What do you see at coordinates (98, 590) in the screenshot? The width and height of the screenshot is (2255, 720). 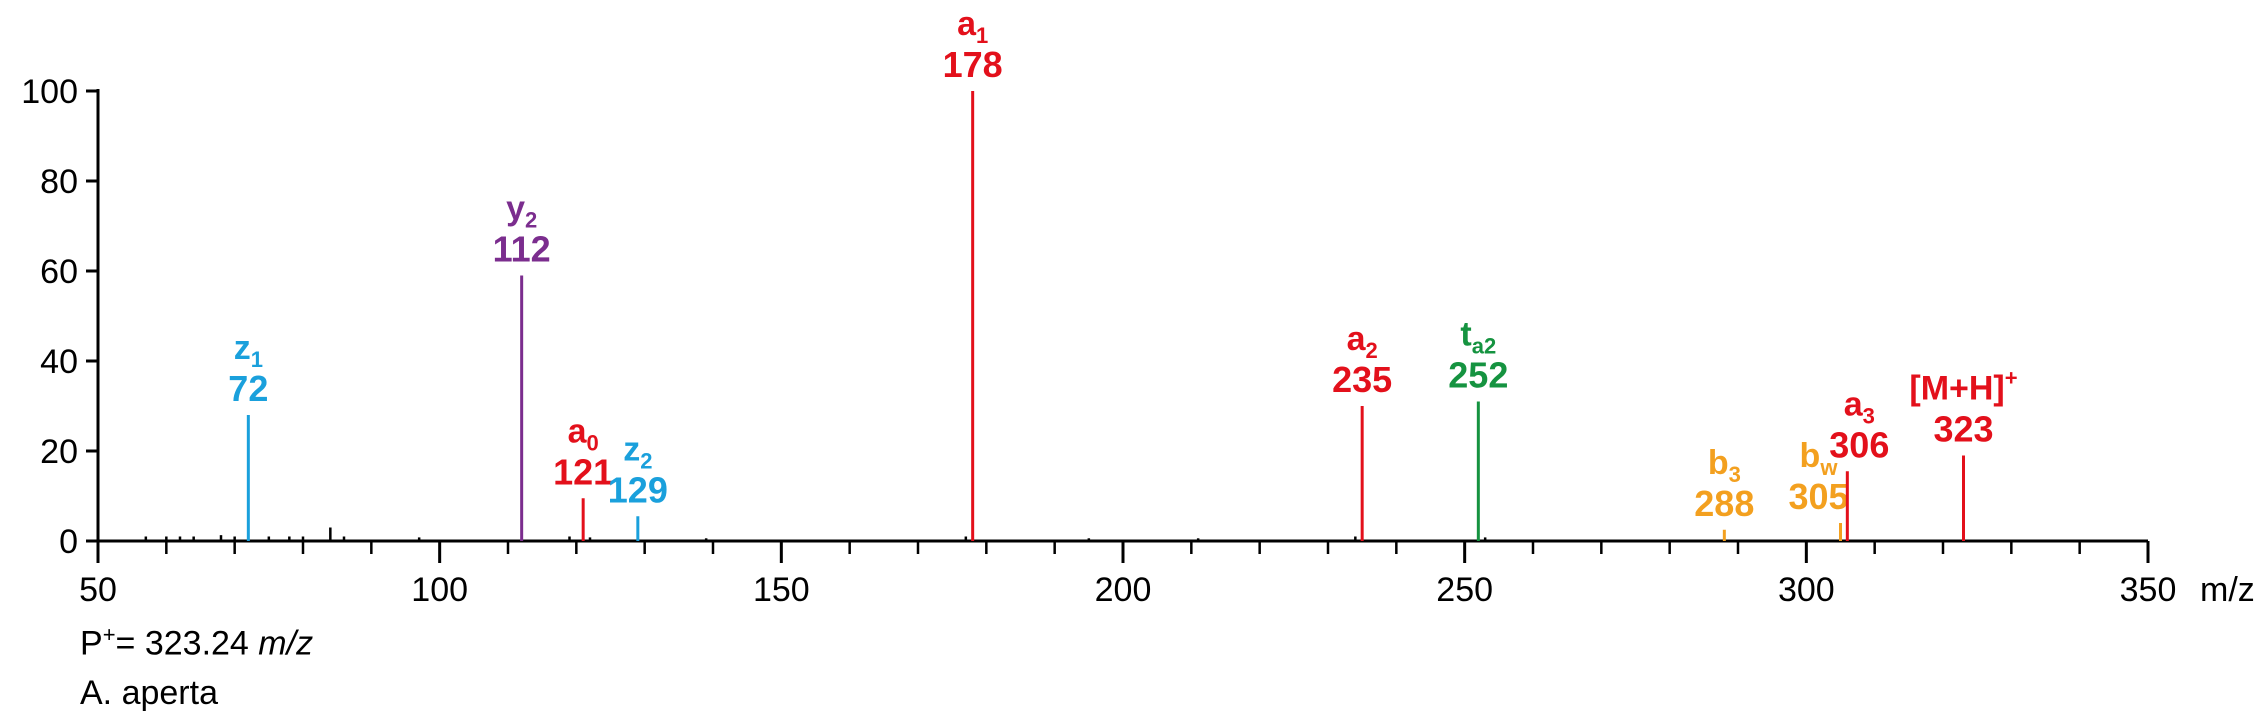 I see `x-tick-label: 50` at bounding box center [98, 590].